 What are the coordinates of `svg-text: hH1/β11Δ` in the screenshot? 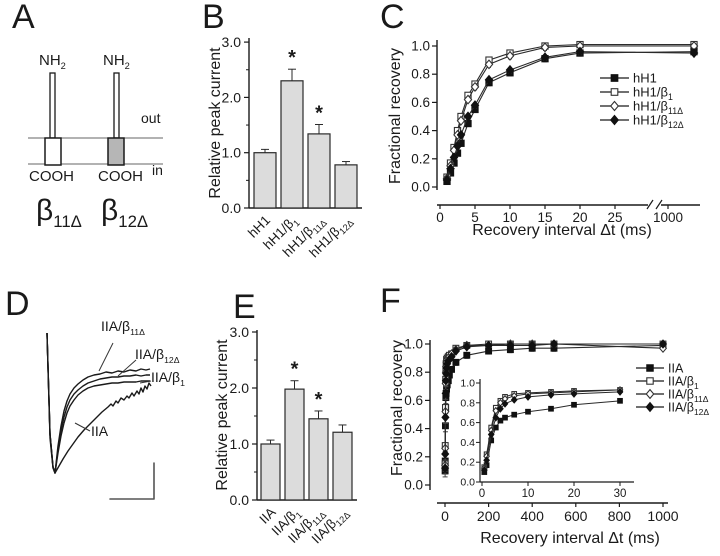 It's located at (658, 107).